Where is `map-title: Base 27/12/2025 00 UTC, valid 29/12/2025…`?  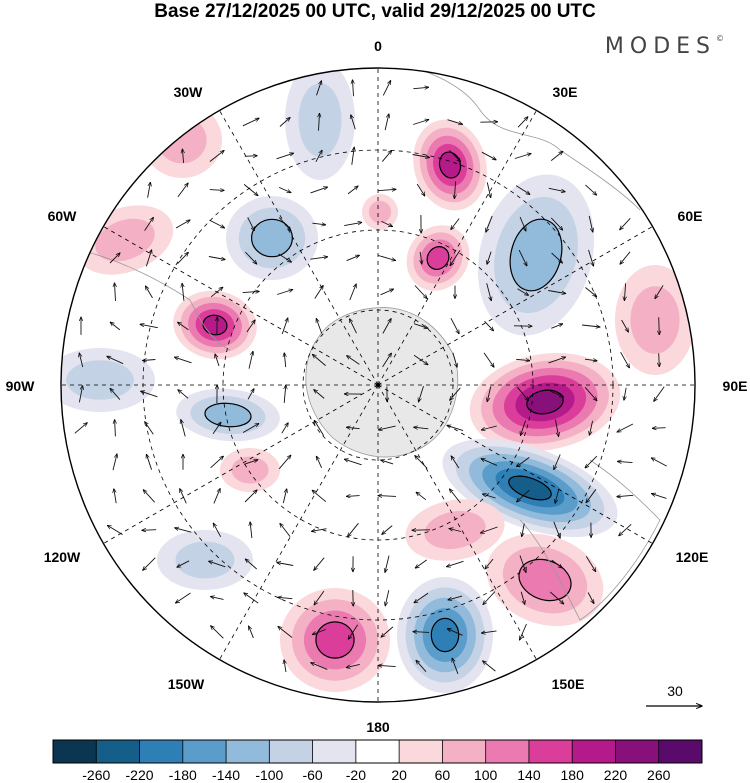
map-title: Base 27/12/2025 00 UTC, valid 29/12/2025… is located at coordinates (375, 11).